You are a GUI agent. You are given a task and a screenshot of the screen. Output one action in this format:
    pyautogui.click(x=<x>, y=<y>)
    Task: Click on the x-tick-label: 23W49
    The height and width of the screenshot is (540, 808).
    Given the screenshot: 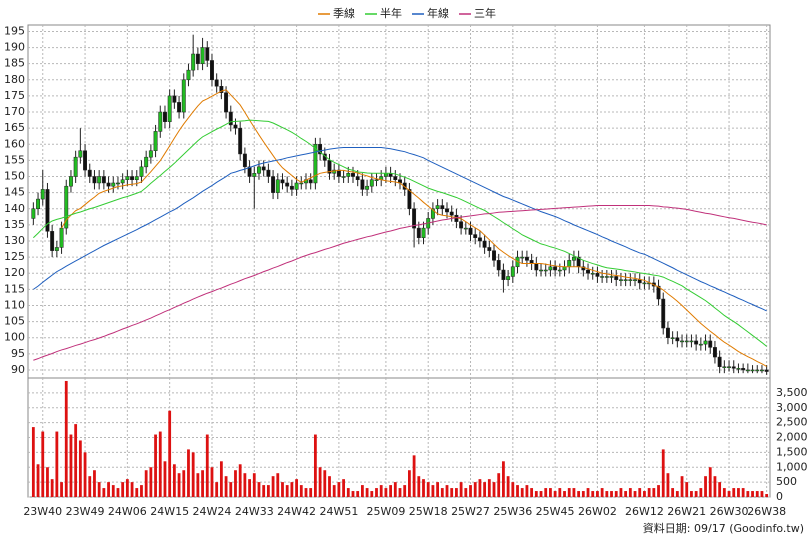 What is the action you would take?
    pyautogui.click(x=85, y=511)
    